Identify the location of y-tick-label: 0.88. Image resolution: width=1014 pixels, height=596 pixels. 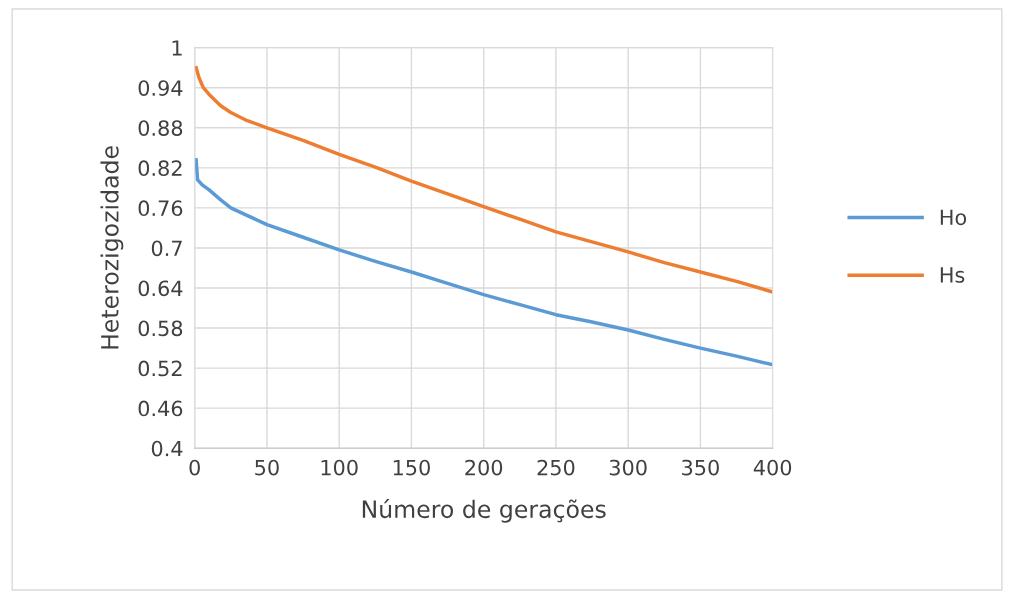
(160, 128).